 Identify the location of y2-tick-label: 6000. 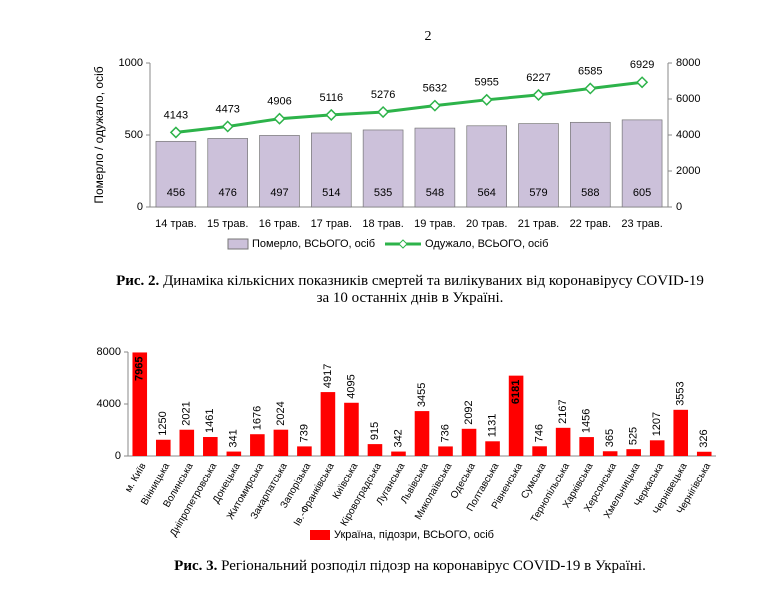
(688, 99).